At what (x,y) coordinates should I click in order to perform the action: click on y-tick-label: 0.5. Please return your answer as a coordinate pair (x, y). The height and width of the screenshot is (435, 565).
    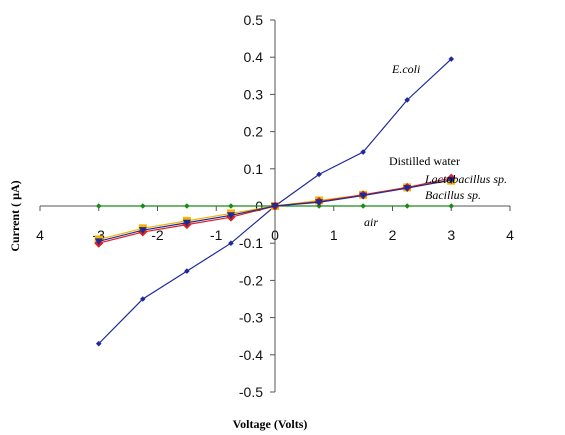
    Looking at the image, I should click on (254, 20).